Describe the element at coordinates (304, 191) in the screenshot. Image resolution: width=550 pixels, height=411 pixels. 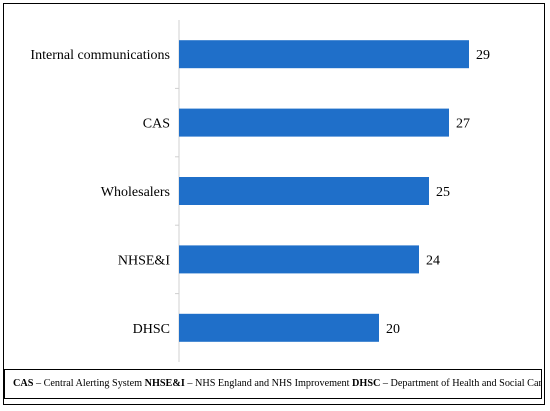
I see `bar-wholesalers` at that location.